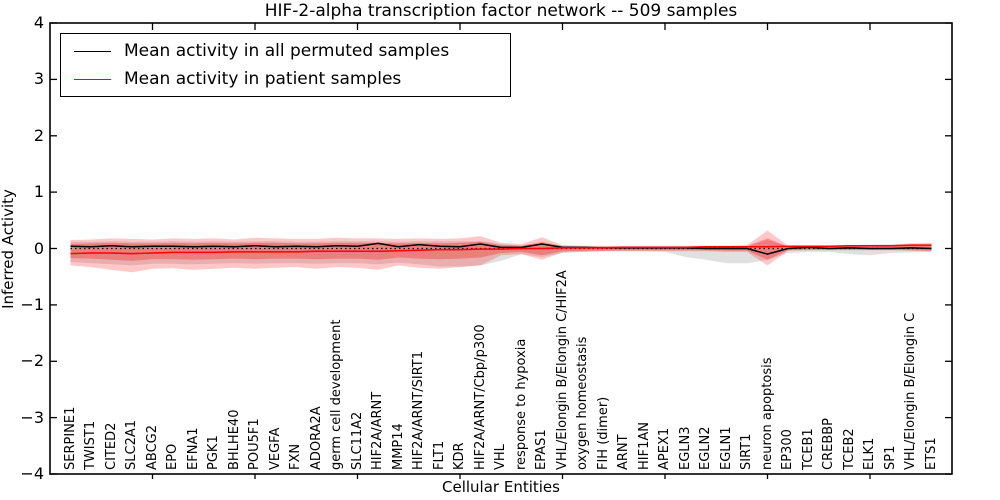 This screenshot has width=1000, height=500. What do you see at coordinates (32, 361) in the screenshot?
I see `y-tick-label: −2` at bounding box center [32, 361].